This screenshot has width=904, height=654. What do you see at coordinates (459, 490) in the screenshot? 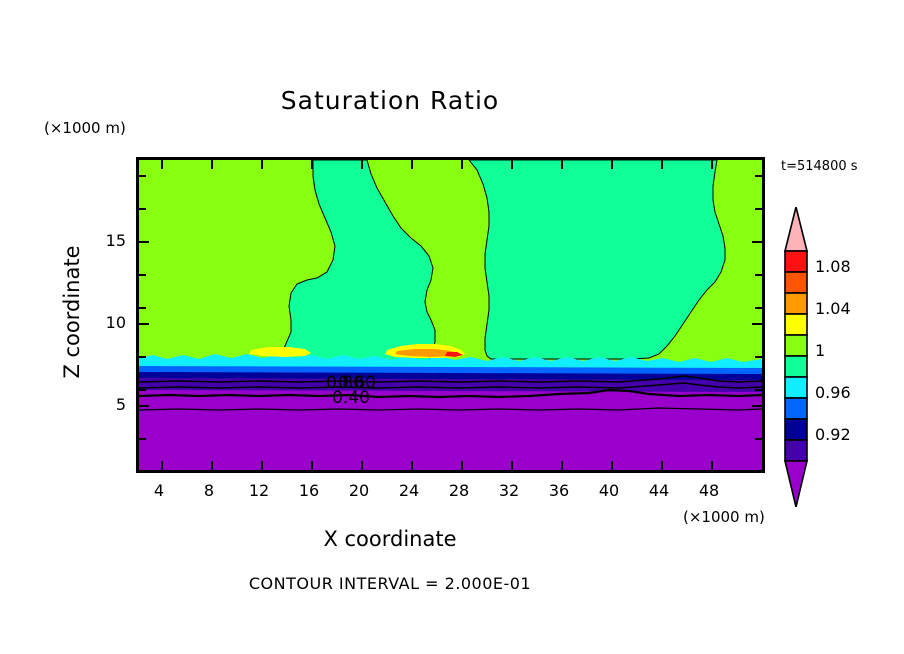
I see `x-tick-label-28: 28` at bounding box center [459, 490].